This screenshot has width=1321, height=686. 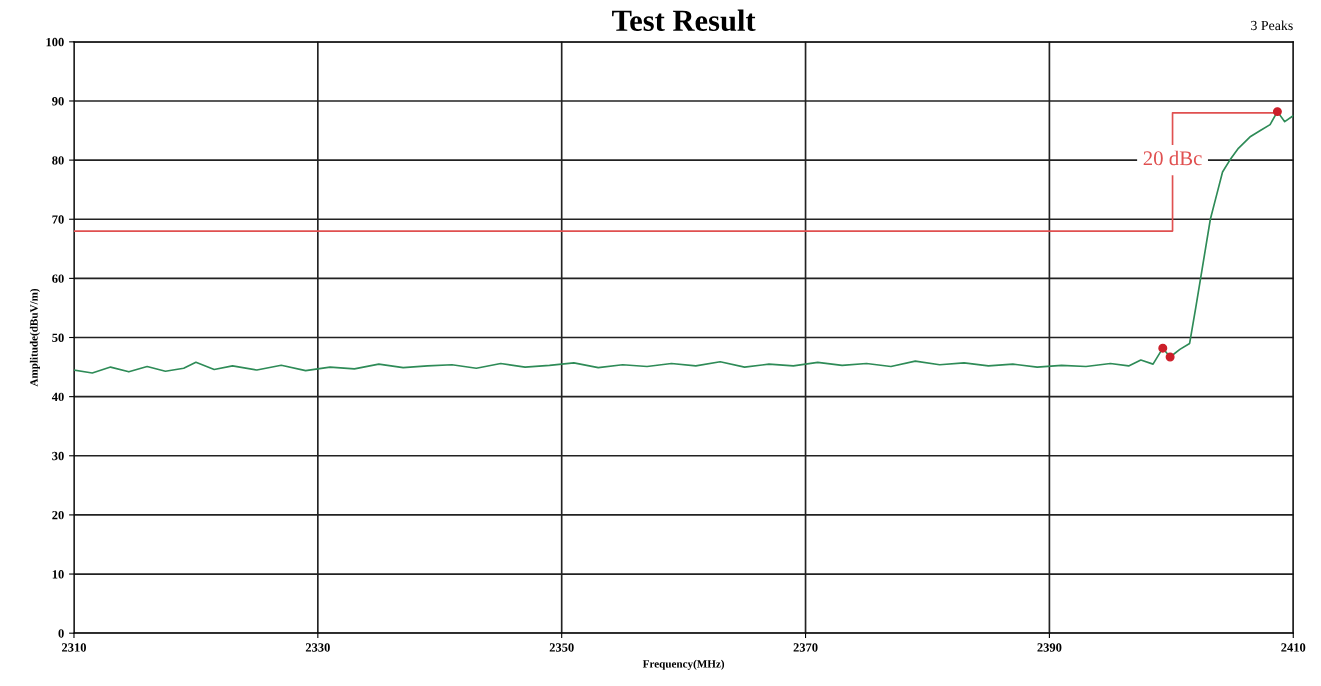 What do you see at coordinates (1272, 25) in the screenshot?
I see `text: 3 Peaks` at bounding box center [1272, 25].